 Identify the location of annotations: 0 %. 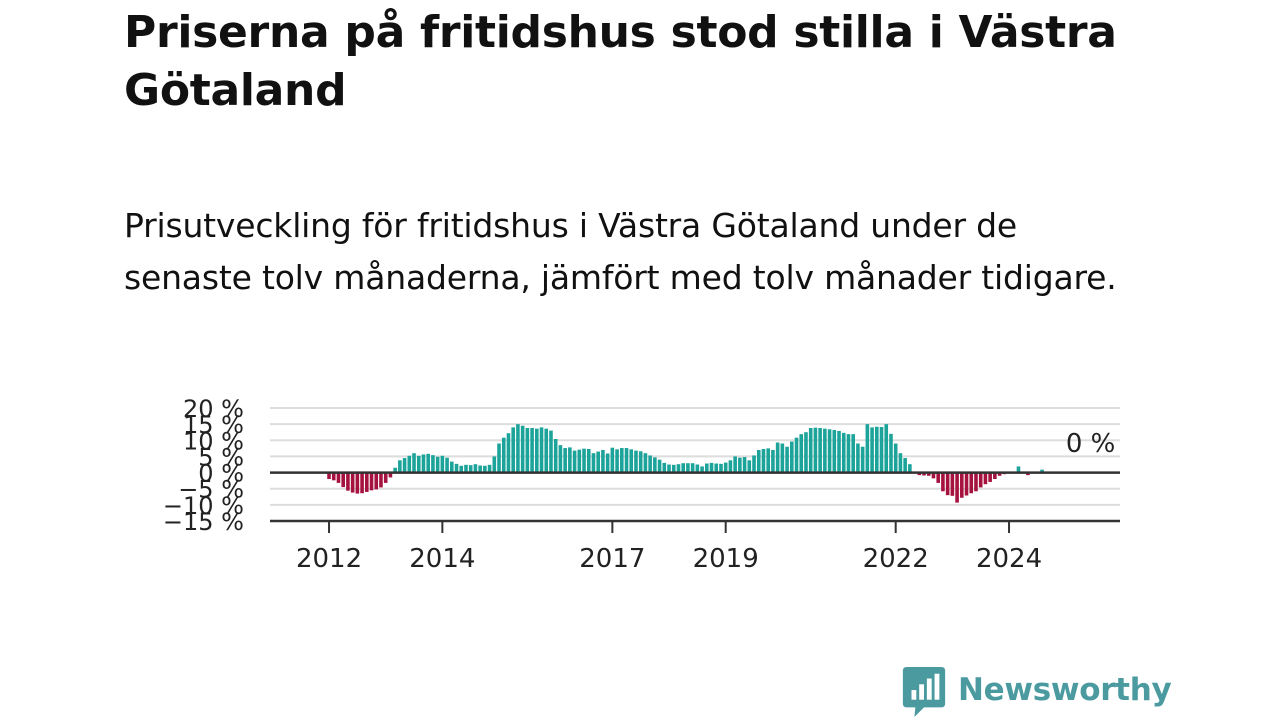
(1091, 444).